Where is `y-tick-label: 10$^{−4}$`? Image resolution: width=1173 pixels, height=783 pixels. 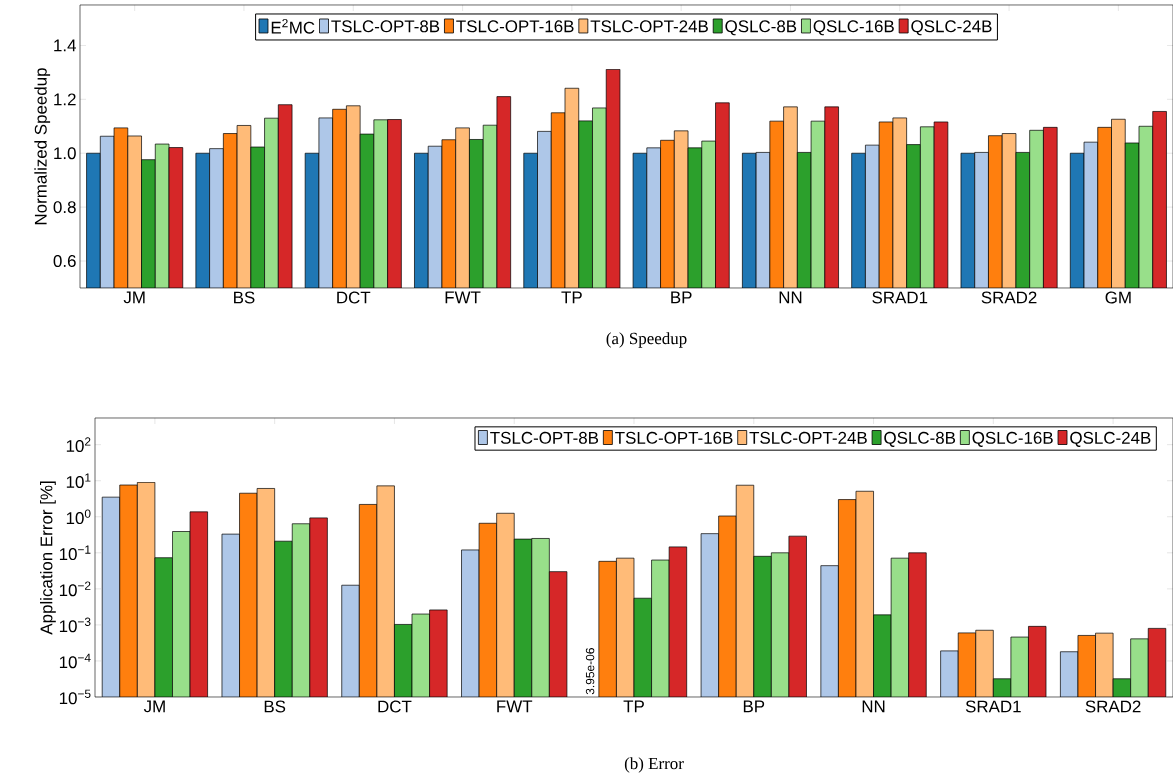
y-tick-label: 10$^{−4}$ is located at coordinates (75, 661).